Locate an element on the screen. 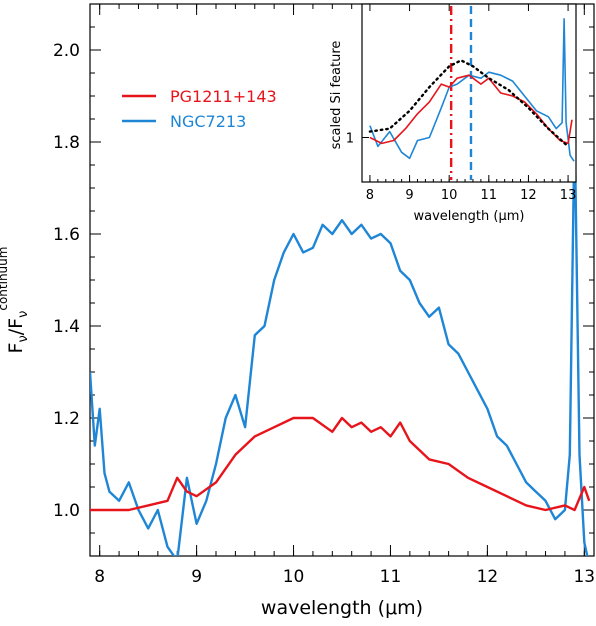  x-tick-label: 10 is located at coordinates (294, 577).